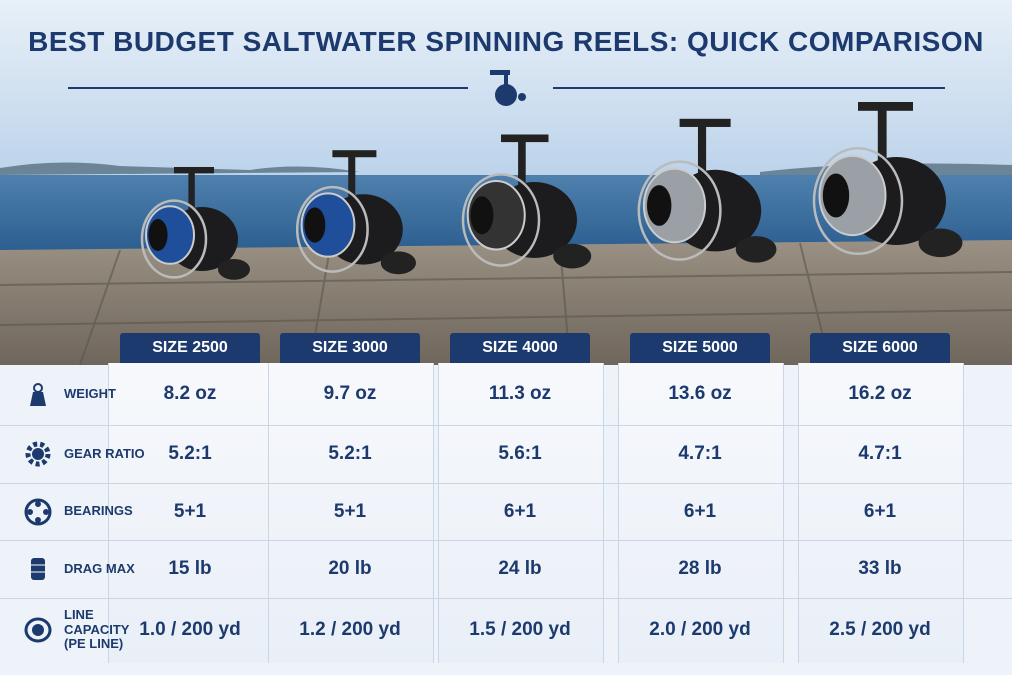  I want to click on row-label: WEIGHT, so click(76, 394).